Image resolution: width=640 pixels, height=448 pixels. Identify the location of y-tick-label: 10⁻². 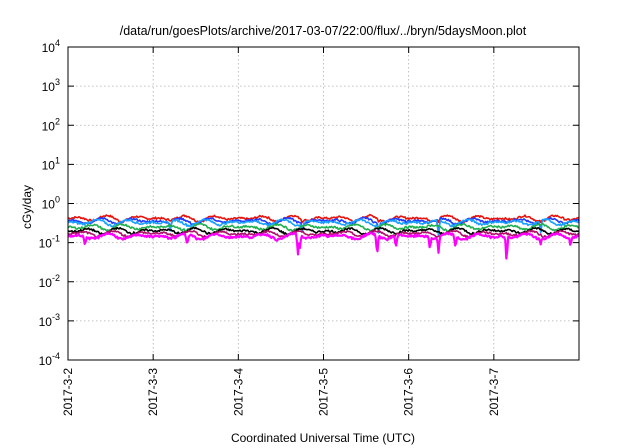
(49, 281).